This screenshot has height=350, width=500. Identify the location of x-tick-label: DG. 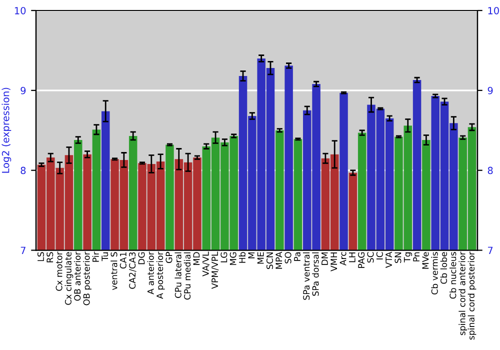
(141, 258).